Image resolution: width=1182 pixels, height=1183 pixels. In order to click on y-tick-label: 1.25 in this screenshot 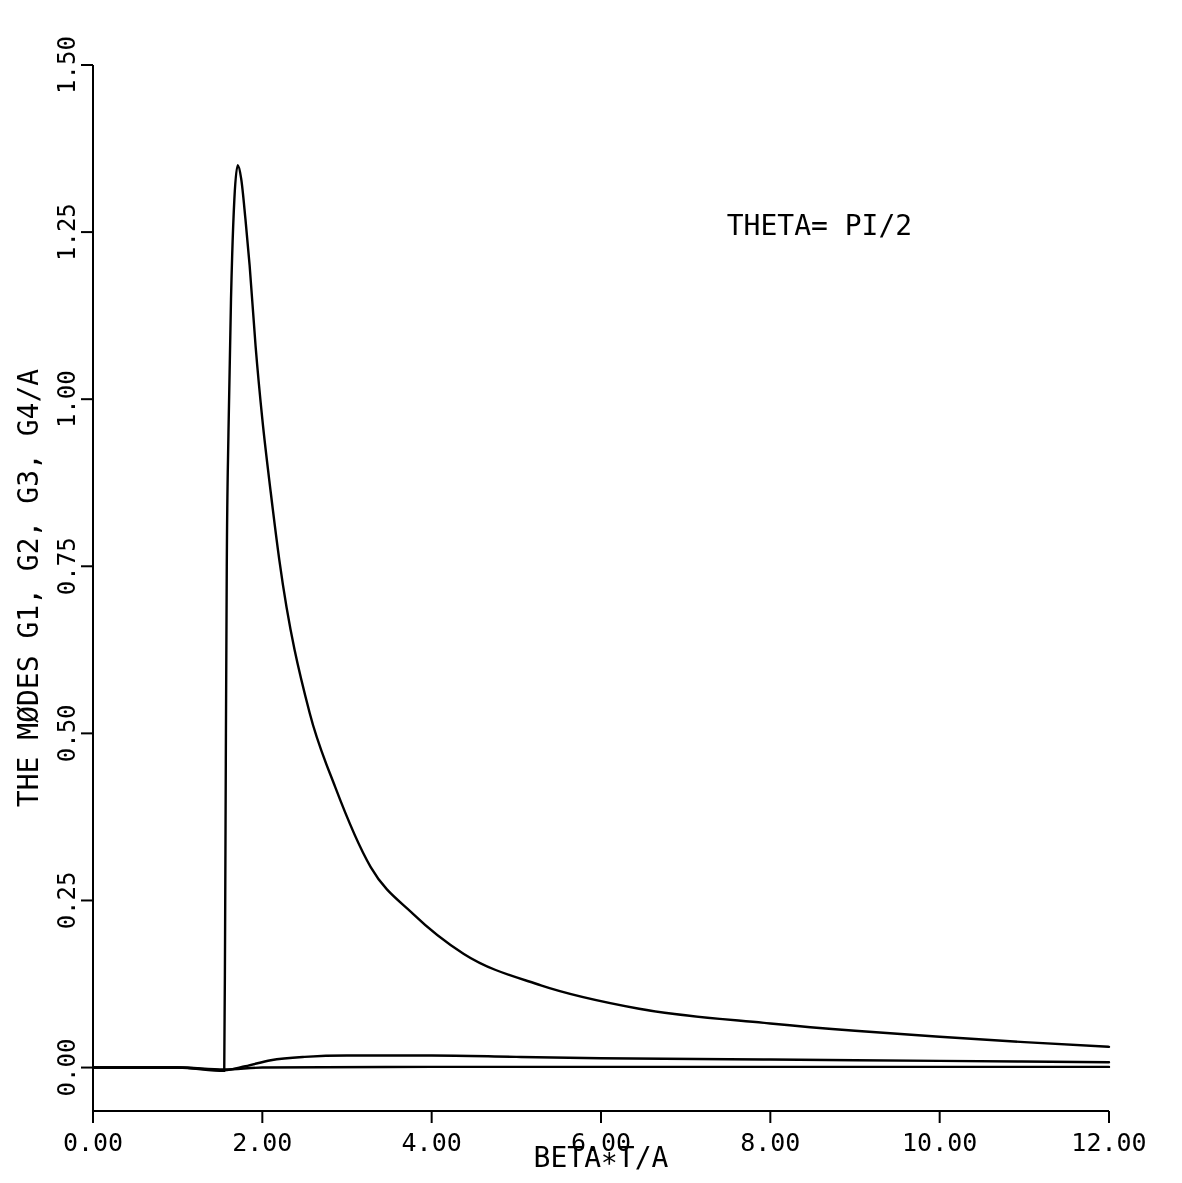, I will do `click(67, 232)`.